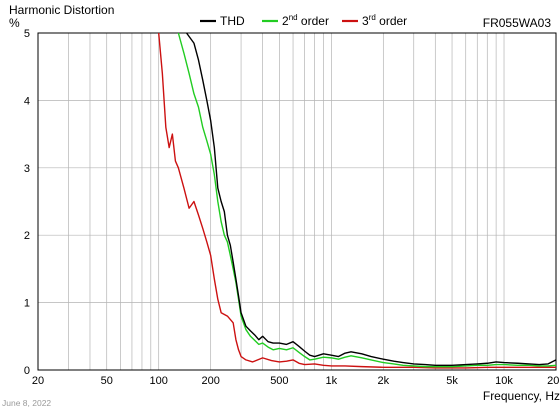 The image size is (560, 409). I want to click on y-tick-label-2: 2, so click(27, 236).